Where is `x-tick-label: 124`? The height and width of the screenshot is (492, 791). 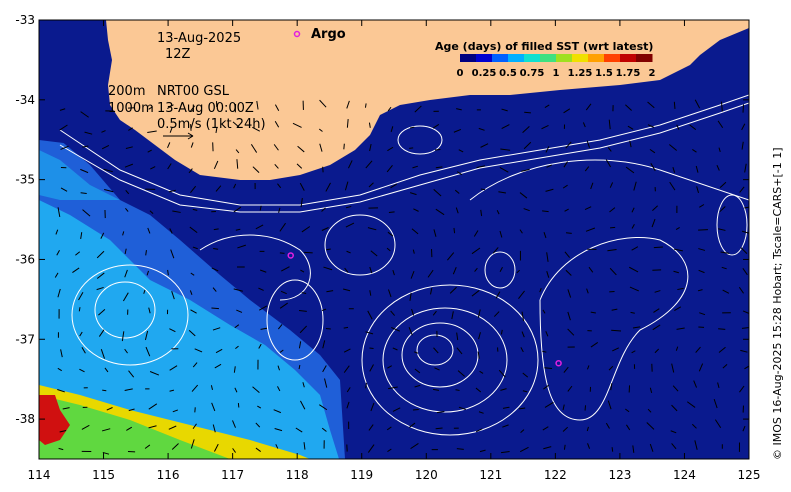 x-tick-label: 124 is located at coordinates (684, 475).